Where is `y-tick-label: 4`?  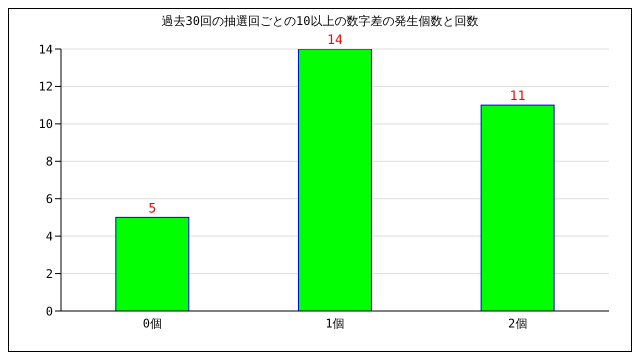
y-tick-label: 4 is located at coordinates (49, 236).